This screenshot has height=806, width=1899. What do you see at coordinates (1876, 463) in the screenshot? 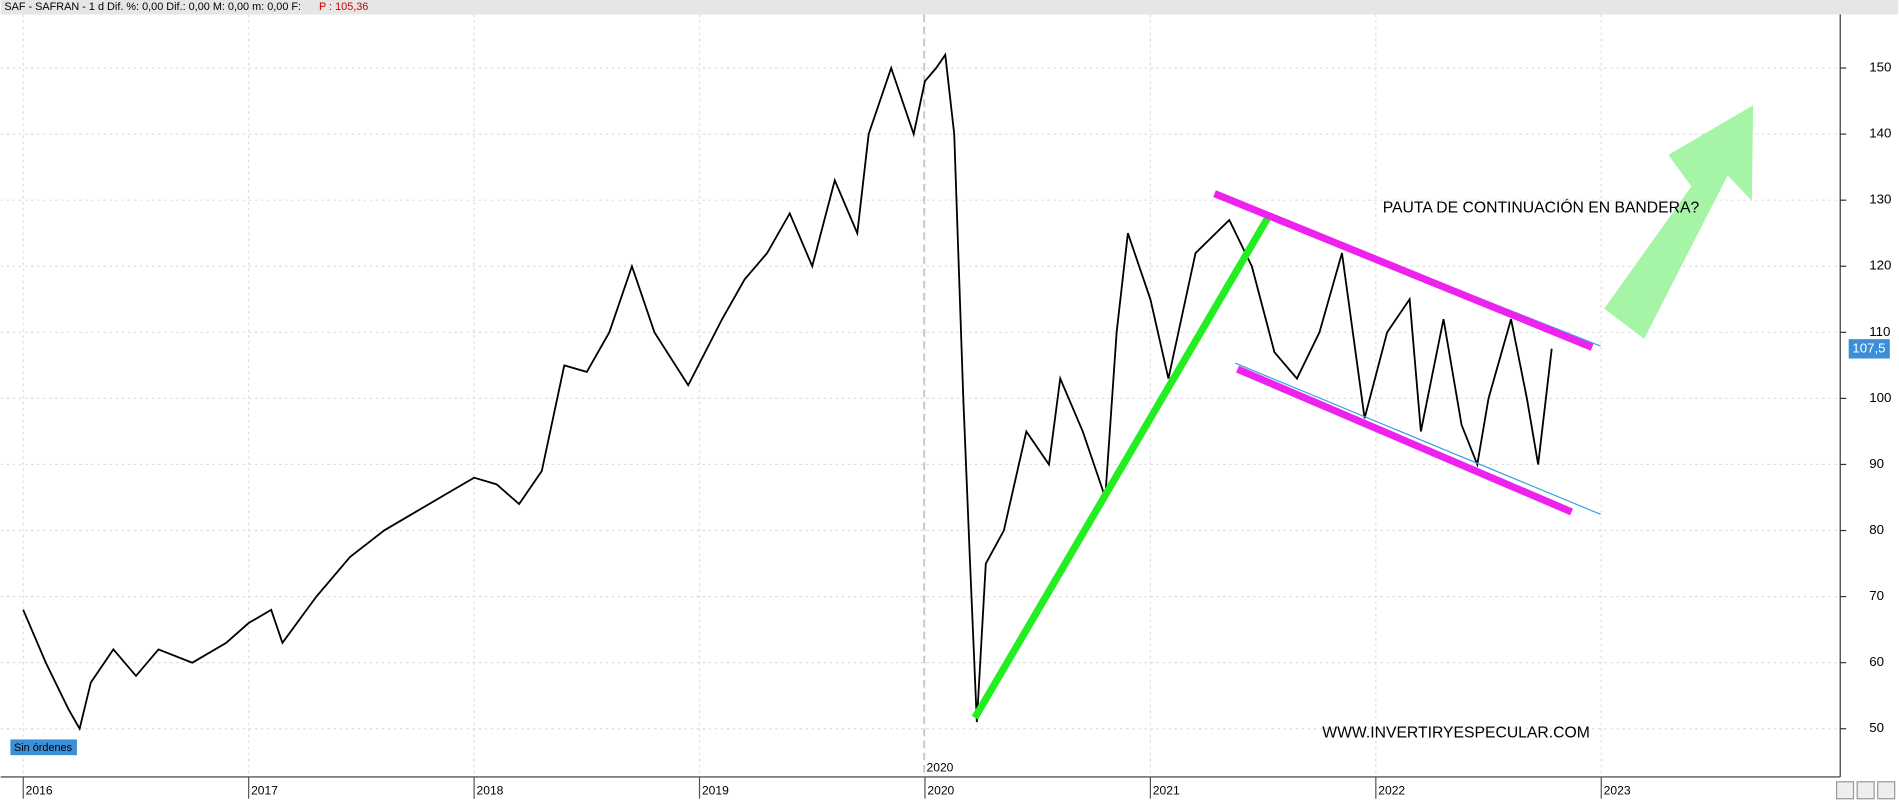
I see `y-tick-label: 90` at bounding box center [1876, 463].